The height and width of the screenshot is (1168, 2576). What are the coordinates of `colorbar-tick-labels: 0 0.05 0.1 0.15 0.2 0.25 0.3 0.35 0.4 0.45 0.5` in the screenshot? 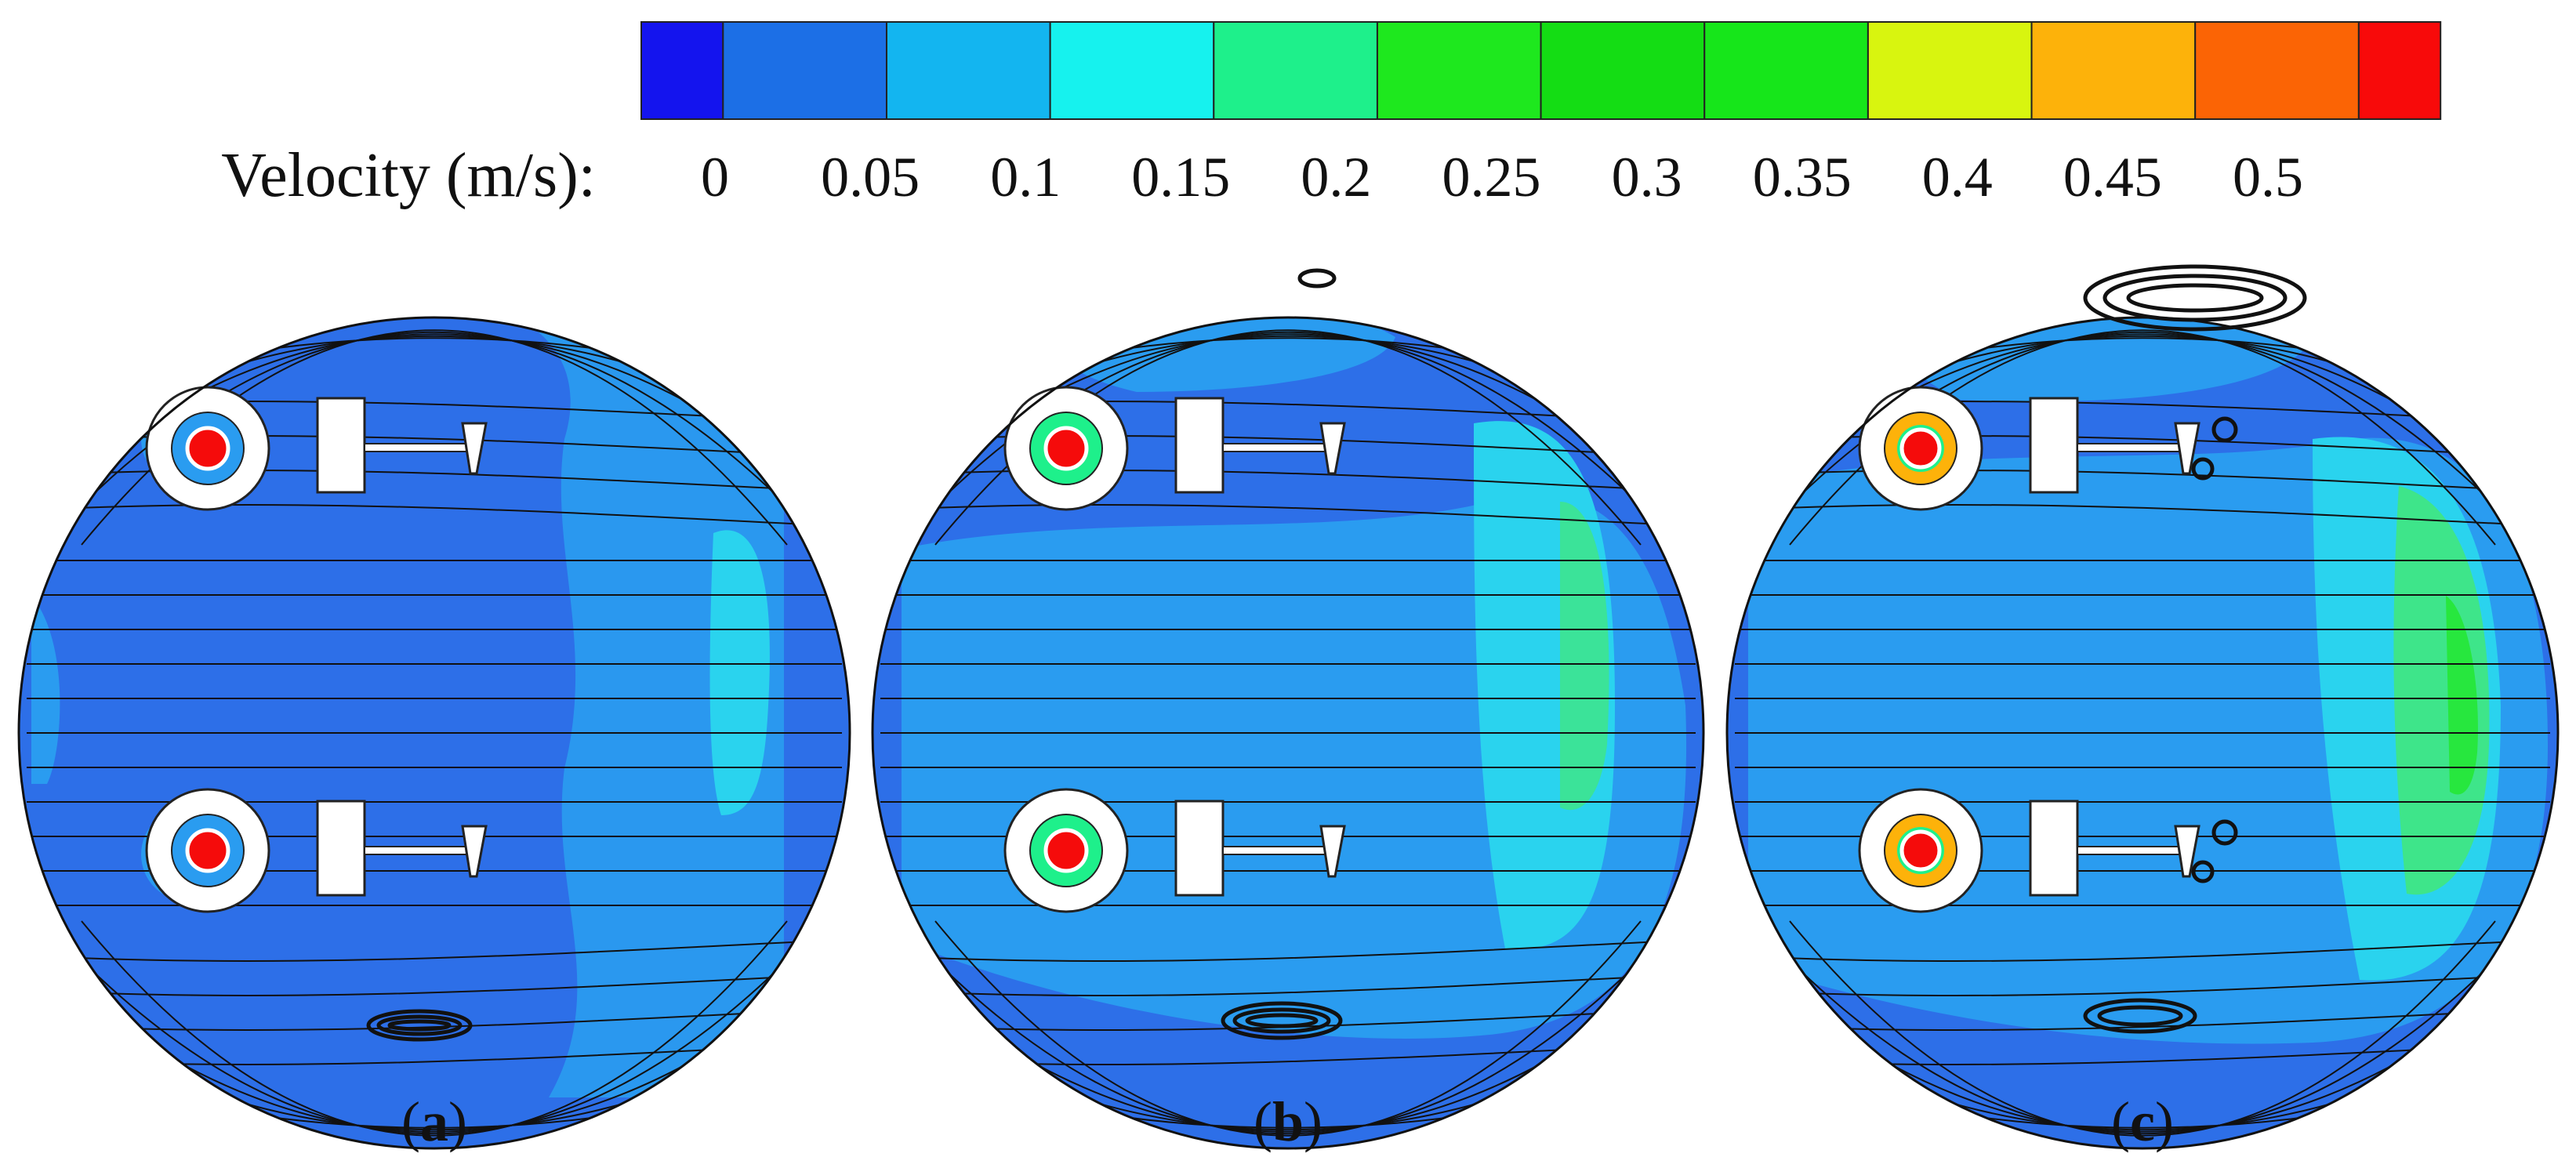 It's located at (1502, 177).